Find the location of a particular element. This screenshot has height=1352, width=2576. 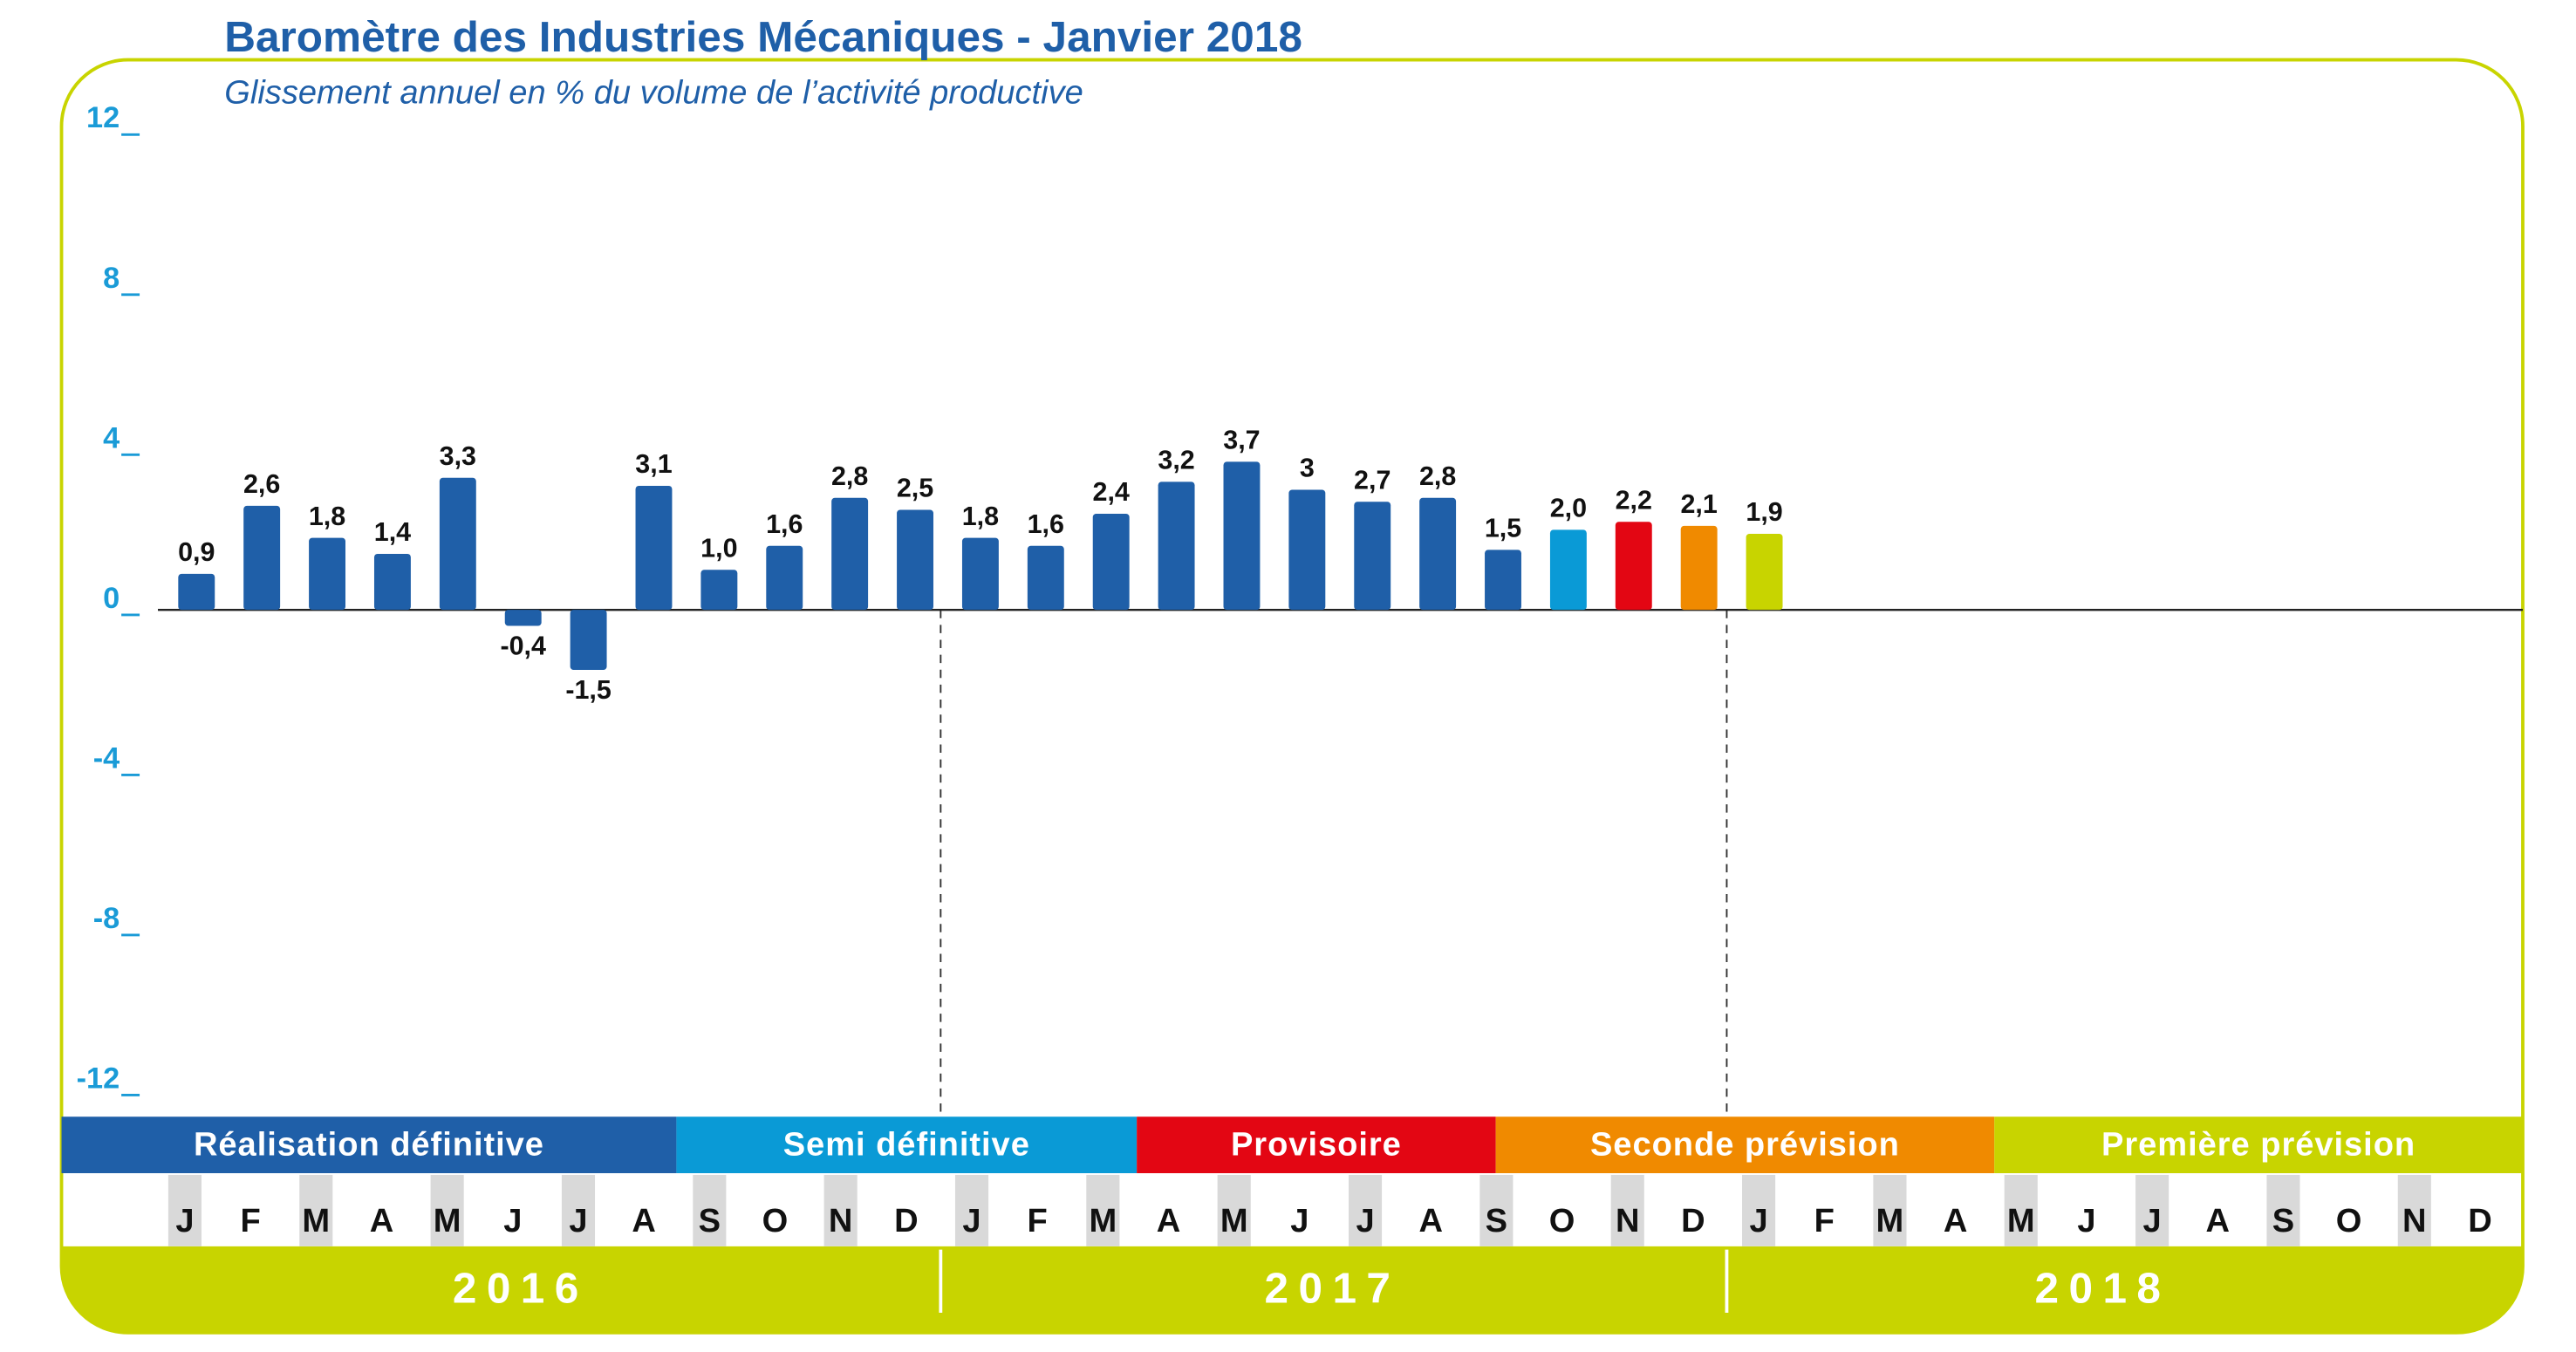

value-label: 1,0 is located at coordinates (718, 548).